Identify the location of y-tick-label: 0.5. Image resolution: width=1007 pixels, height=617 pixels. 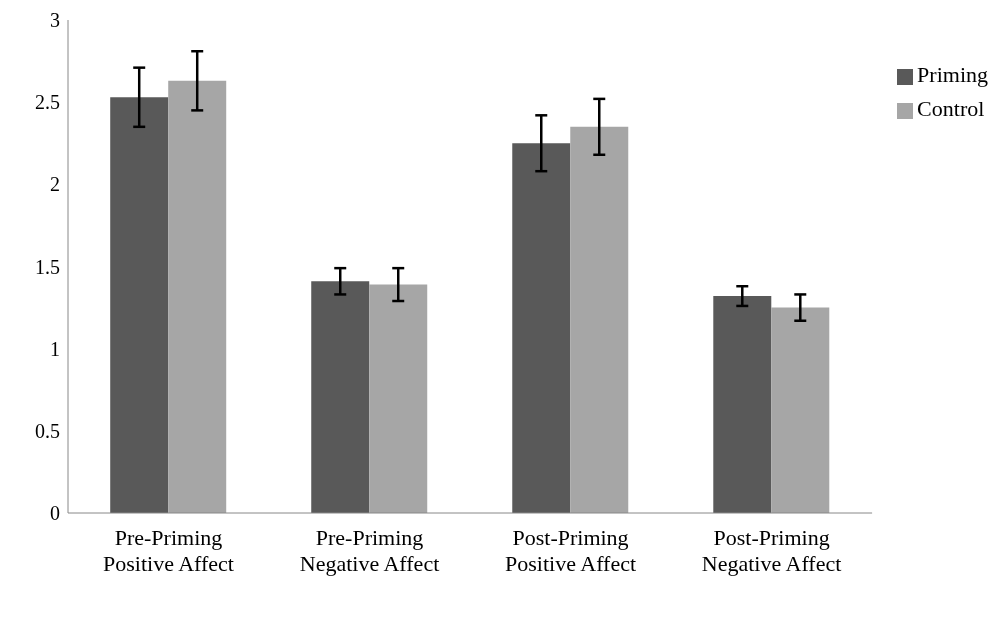
(47, 430).